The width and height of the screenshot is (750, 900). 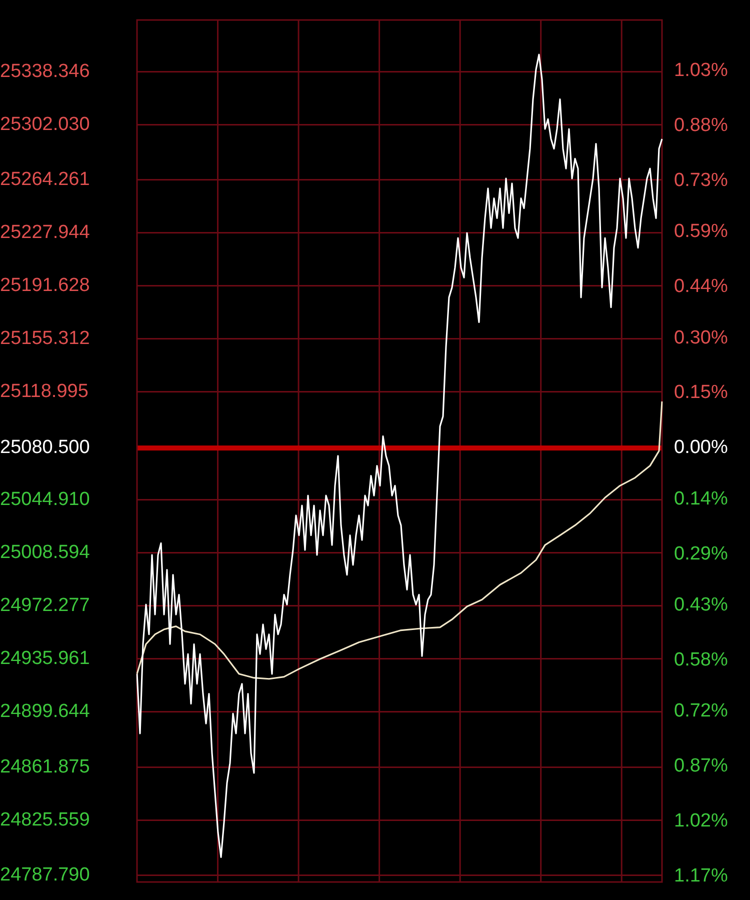 What do you see at coordinates (701, 231) in the screenshot?
I see `y2-tick-label: 0.59%` at bounding box center [701, 231].